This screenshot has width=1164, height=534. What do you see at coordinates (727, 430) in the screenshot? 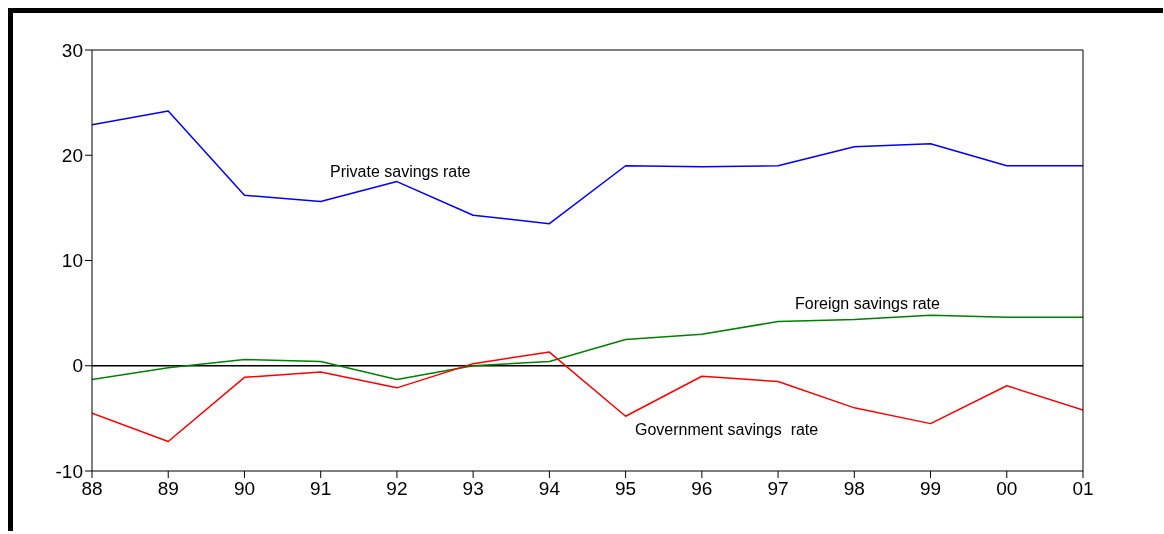
I see `series-label: Government savings rate` at bounding box center [727, 430].